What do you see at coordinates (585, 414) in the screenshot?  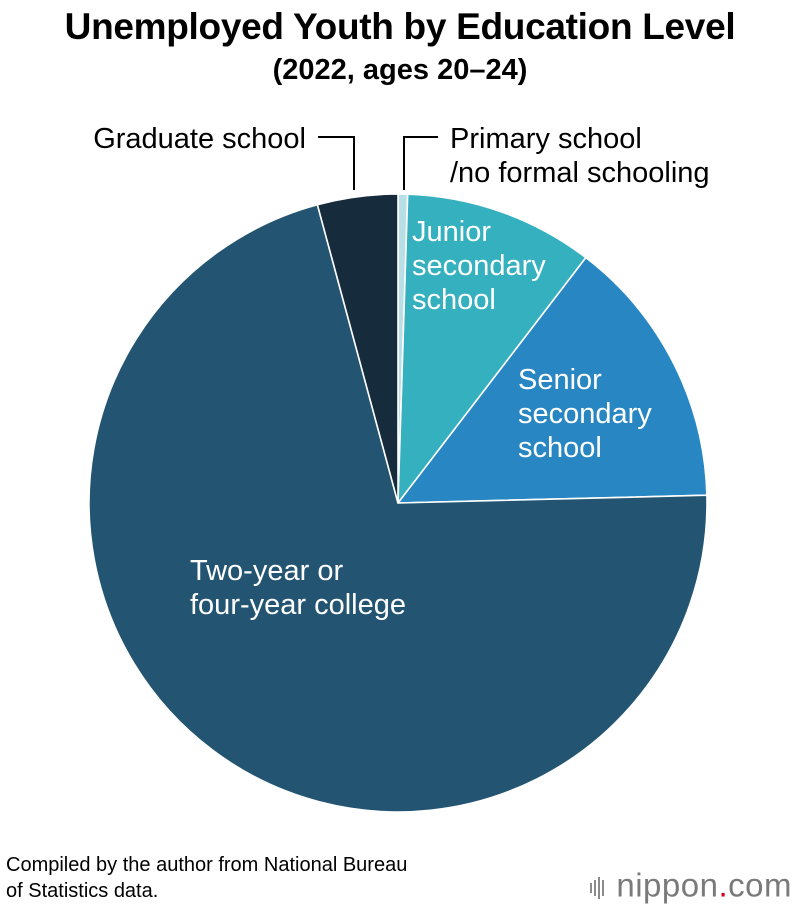 I see `slice-label-senior: Senior secondary school` at bounding box center [585, 414].